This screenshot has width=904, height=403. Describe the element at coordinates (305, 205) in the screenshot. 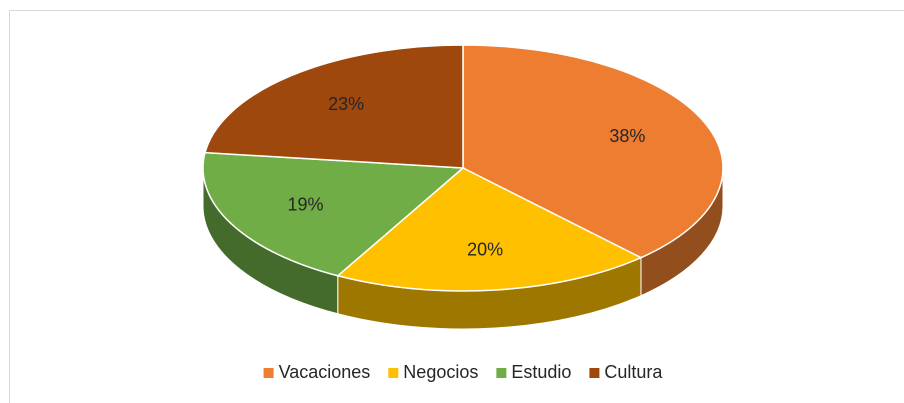

I see `data-label: 19%` at that location.